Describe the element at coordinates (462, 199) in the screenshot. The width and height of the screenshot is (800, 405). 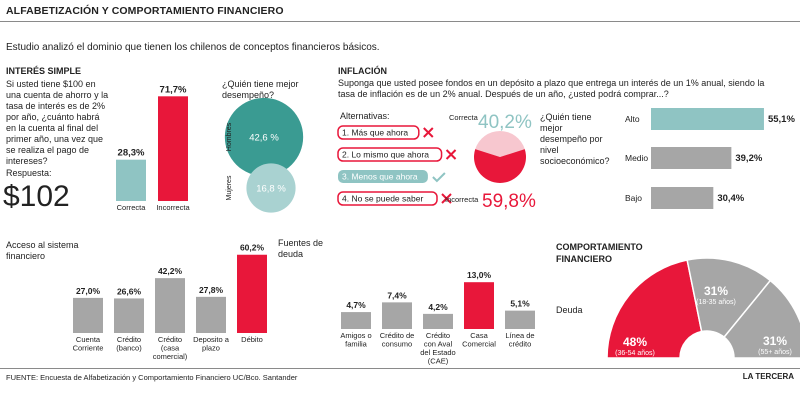
I see `inflation-cat-1: Incorrecta` at that location.